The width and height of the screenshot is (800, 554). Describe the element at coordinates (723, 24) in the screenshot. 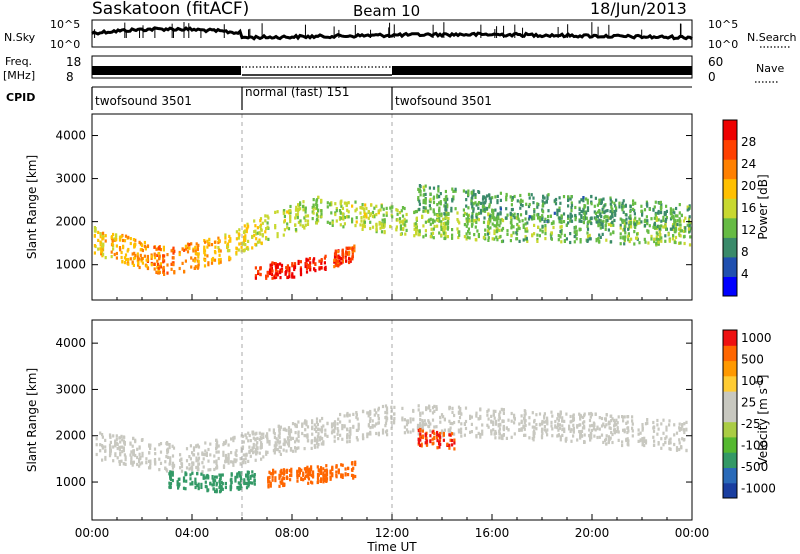

I see `nsearch-tick-top: 10^5` at that location.